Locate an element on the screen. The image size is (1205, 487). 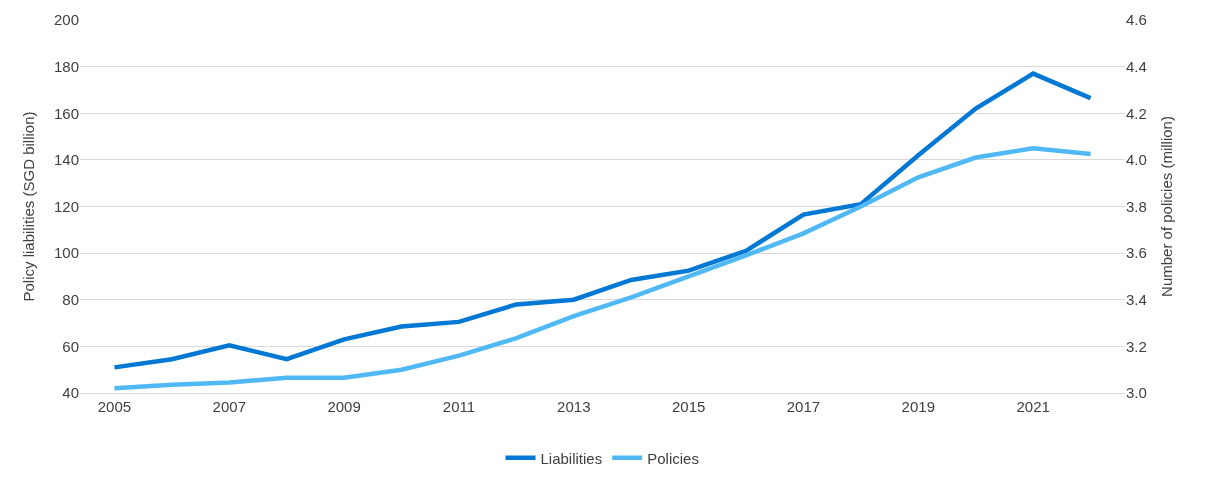
y2-tick-label: 4.6 is located at coordinates (1136, 20).